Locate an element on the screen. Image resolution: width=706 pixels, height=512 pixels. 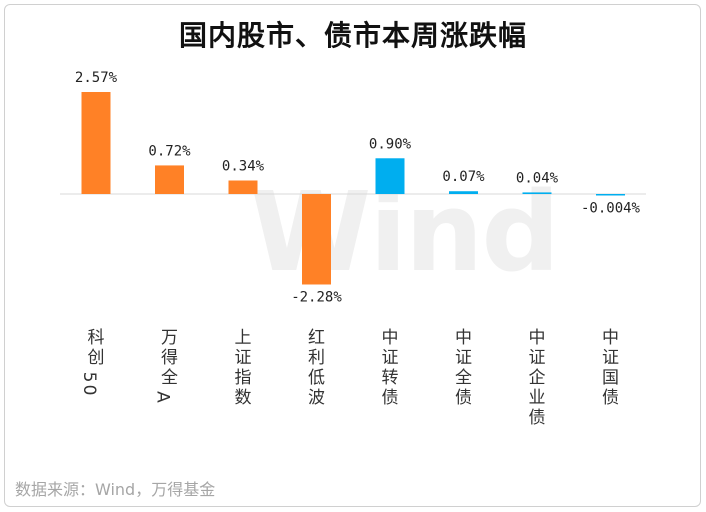
value-label-2: 0.34% is located at coordinates (243, 167).